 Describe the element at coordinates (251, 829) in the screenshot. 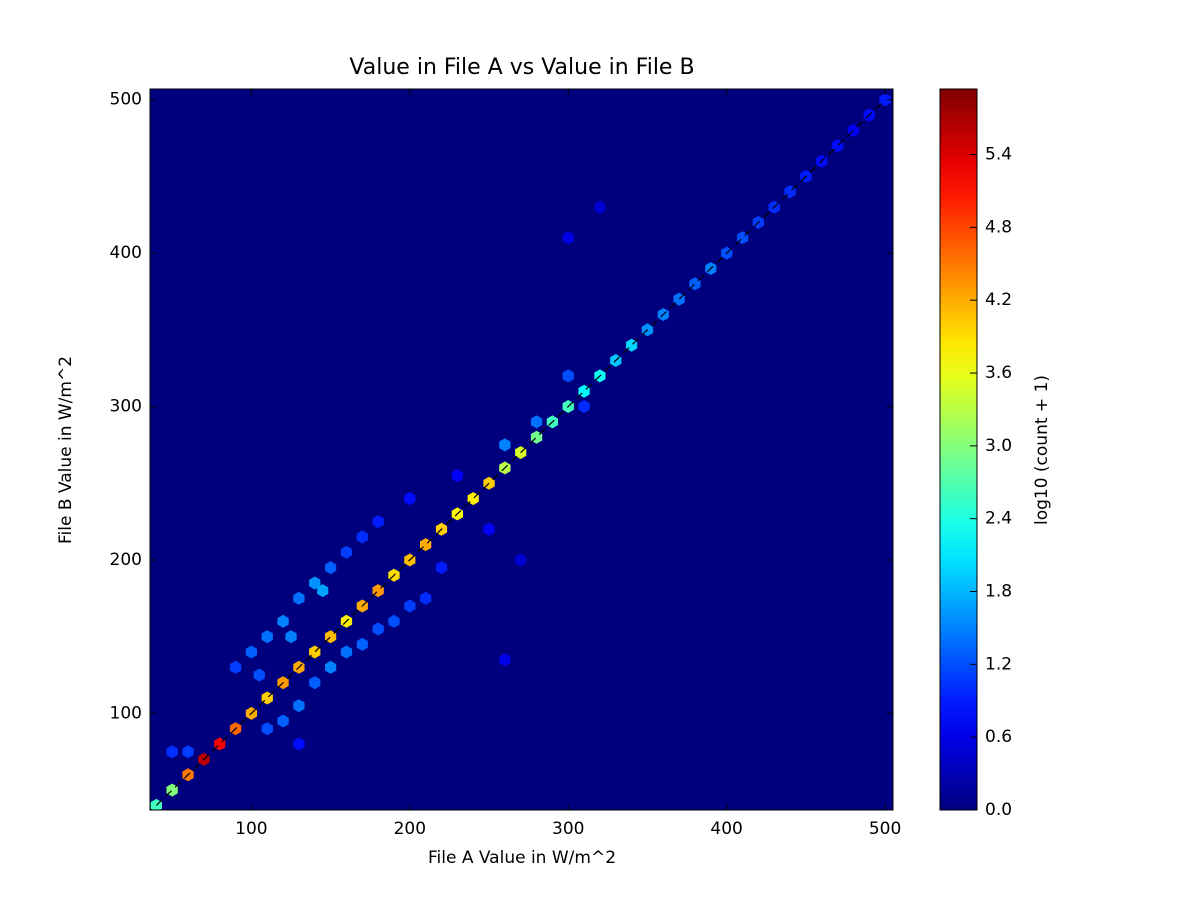

I see `x-tick-label: 100` at that location.